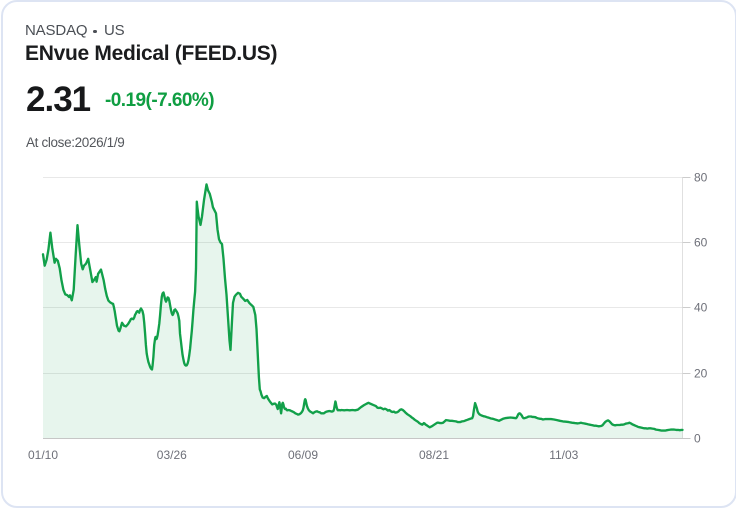  What do you see at coordinates (701, 374) in the screenshot?
I see `svg-text: 20` at bounding box center [701, 374].